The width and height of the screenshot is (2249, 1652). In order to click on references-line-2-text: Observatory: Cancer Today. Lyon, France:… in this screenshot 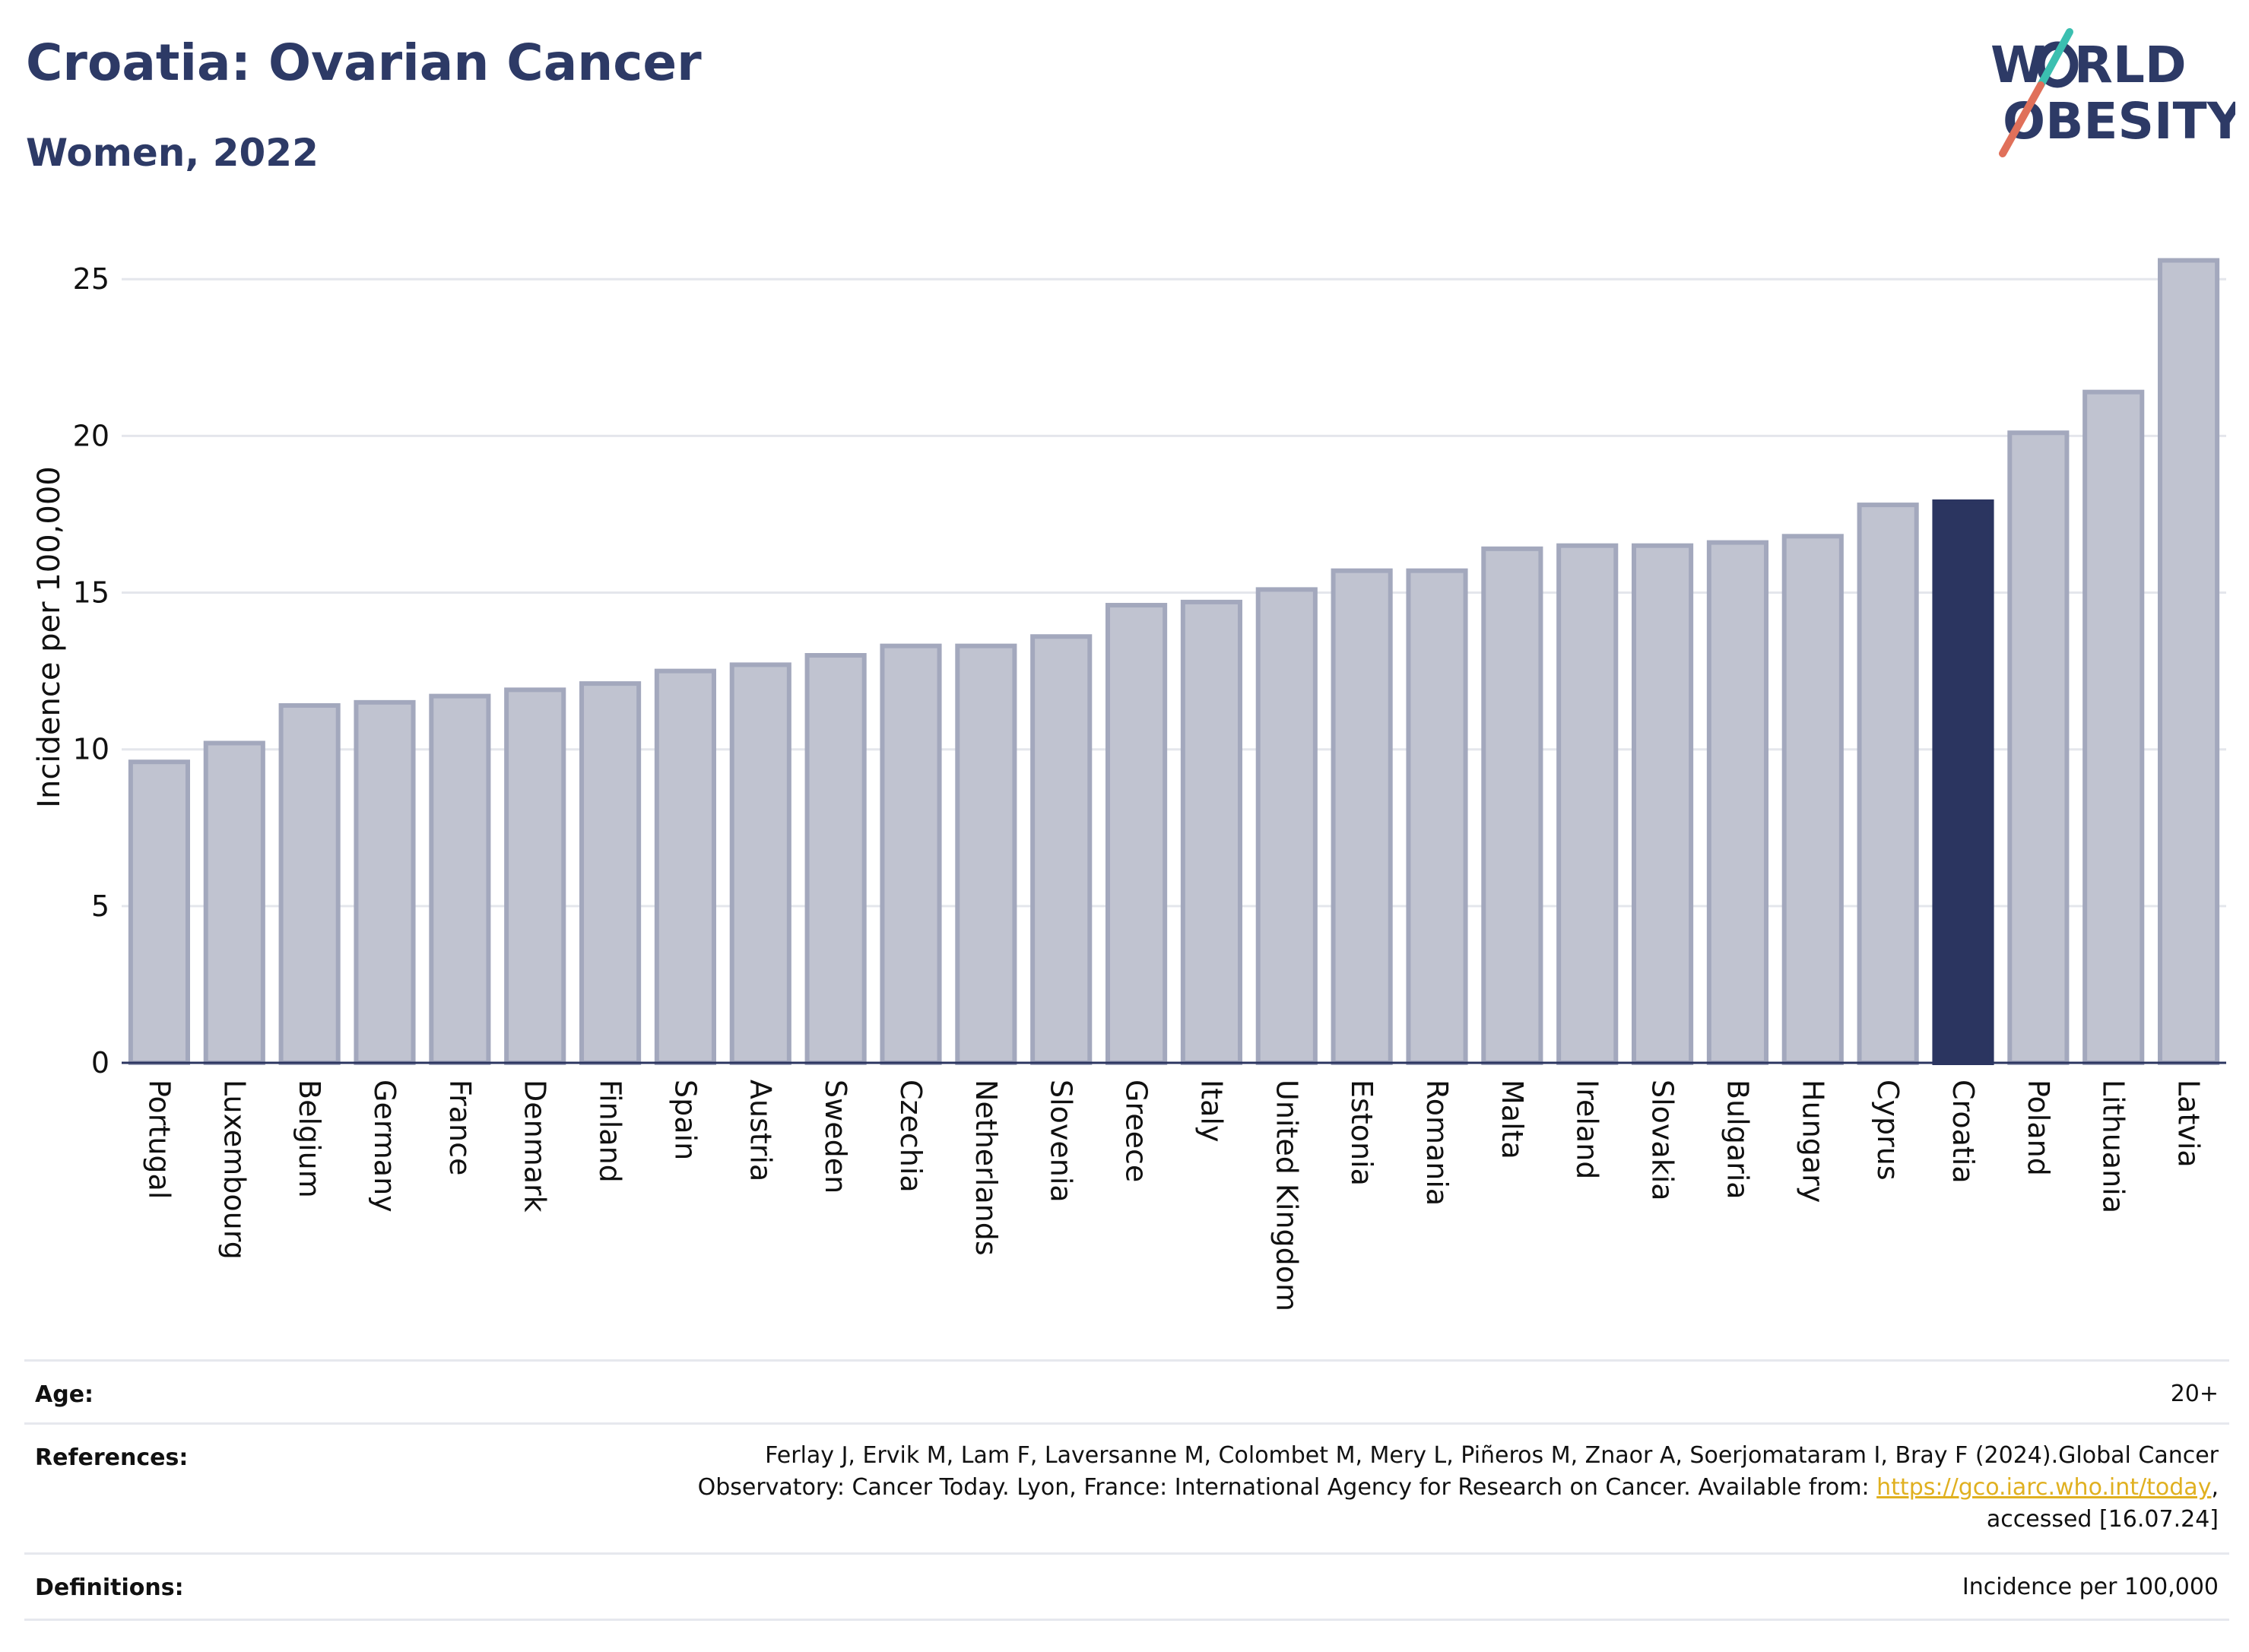, I will do `click(1287, 1487)`.